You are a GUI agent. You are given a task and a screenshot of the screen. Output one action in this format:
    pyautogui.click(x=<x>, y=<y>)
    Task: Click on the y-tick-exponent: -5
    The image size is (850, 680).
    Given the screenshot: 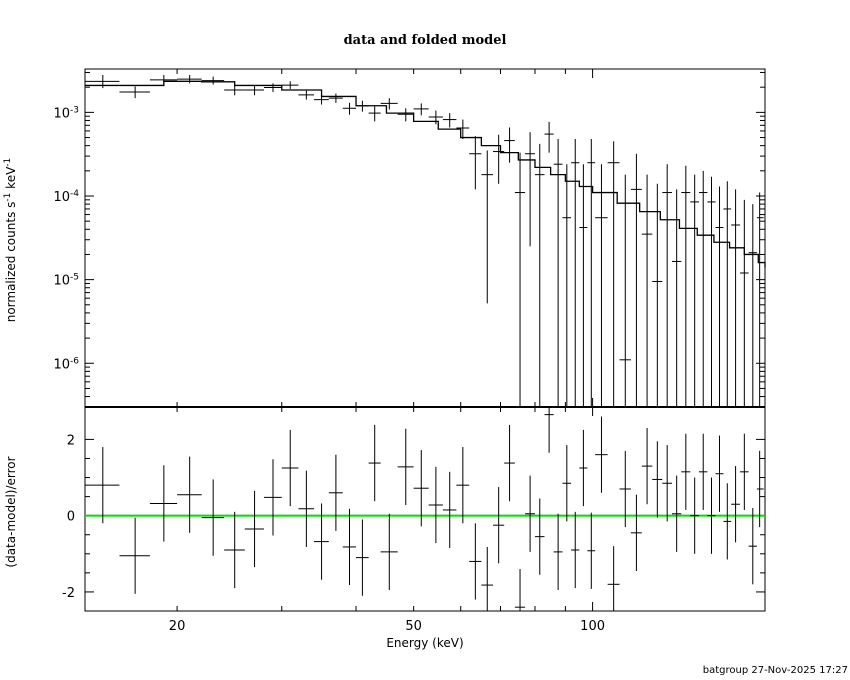 What is the action you would take?
    pyautogui.click(x=74, y=278)
    